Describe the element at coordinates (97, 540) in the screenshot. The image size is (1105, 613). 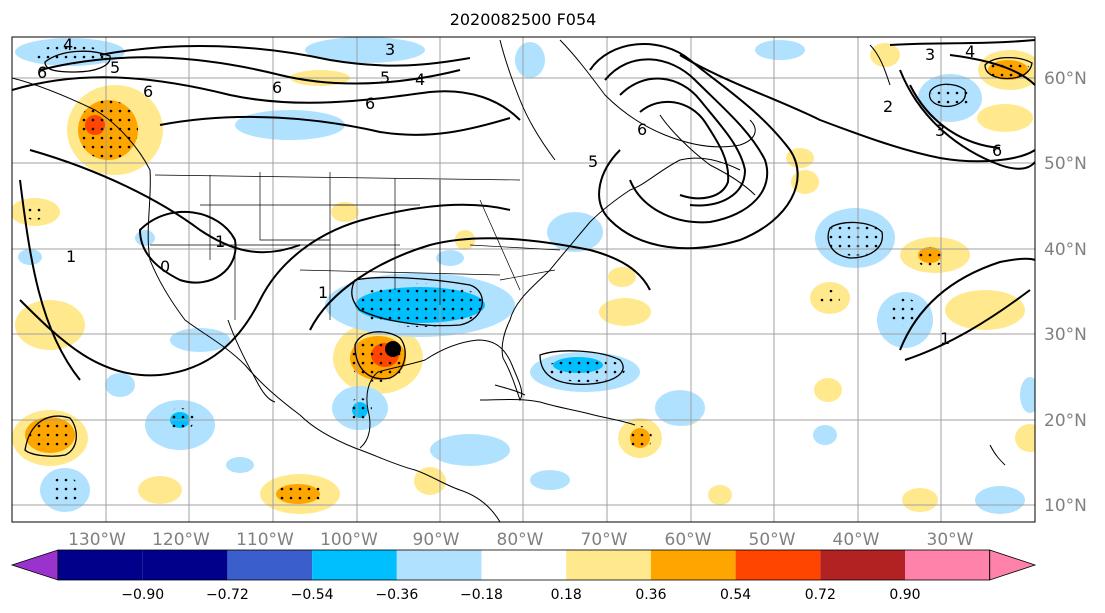
I see `lon-label: 130°W` at that location.